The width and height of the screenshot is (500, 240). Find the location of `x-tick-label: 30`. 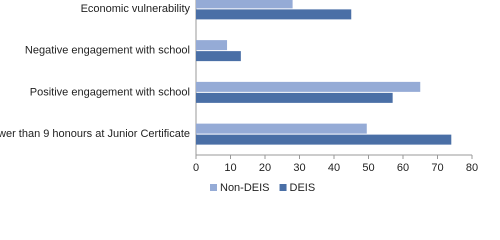

x-tick-label: 30 is located at coordinates (299, 168).